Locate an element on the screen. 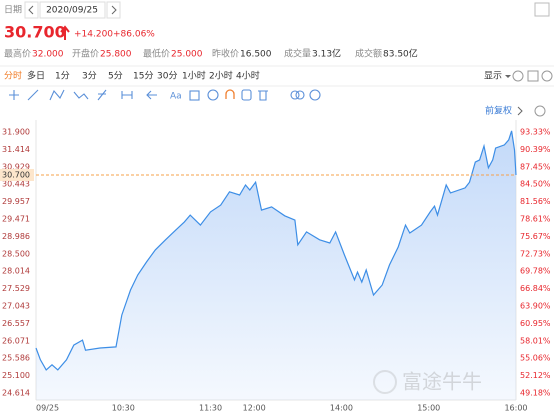 The image size is (554, 418). link-tool is located at coordinates (295, 95).